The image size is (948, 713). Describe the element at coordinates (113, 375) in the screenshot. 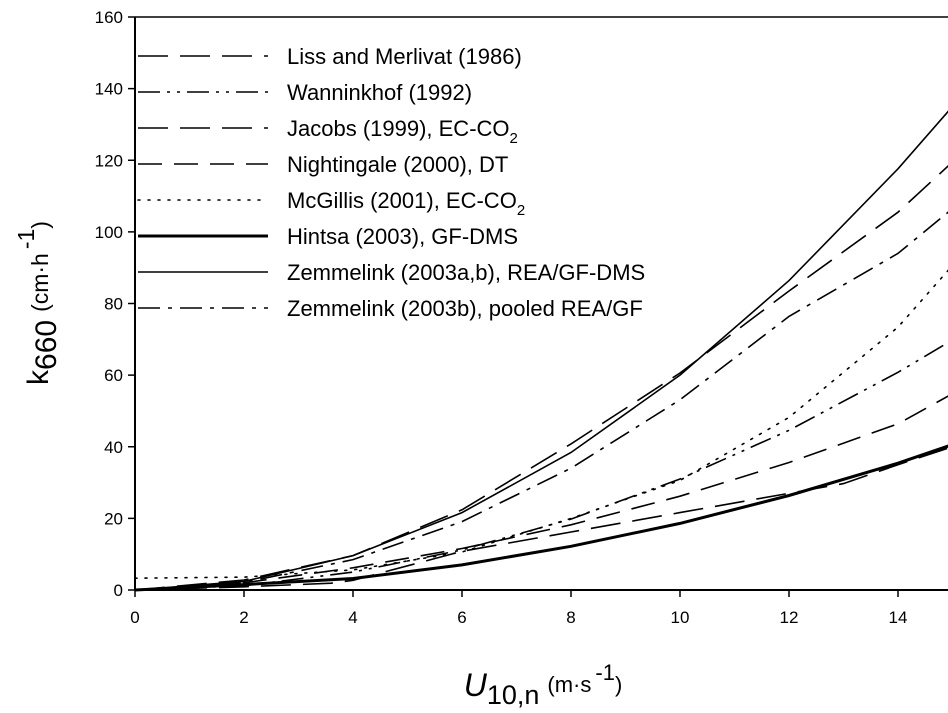

I see `y-tick-label: 60` at that location.